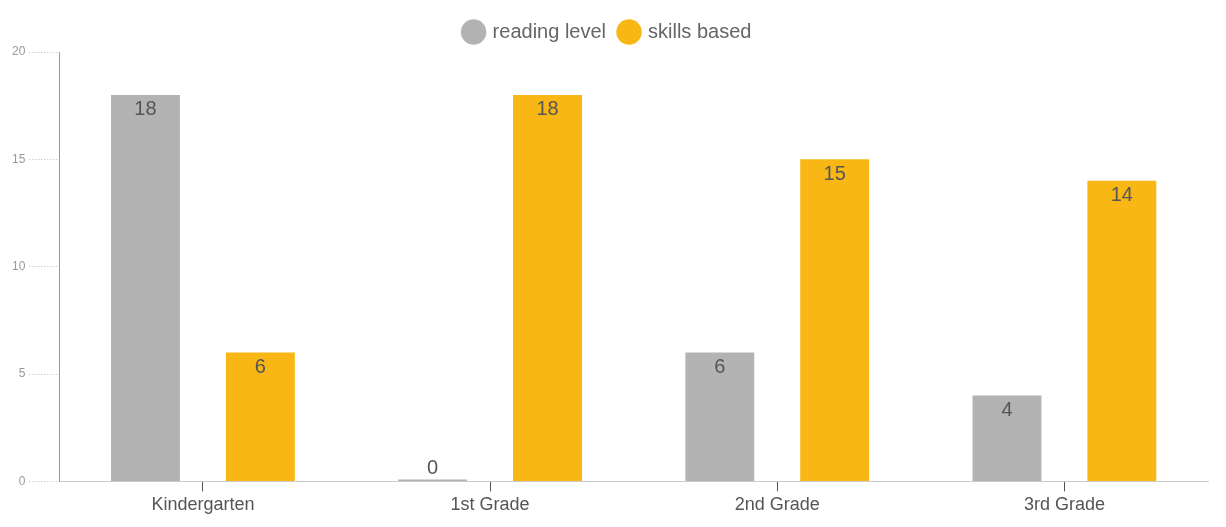 This screenshot has height=527, width=1226. I want to click on legend-label: skills based, so click(700, 30).